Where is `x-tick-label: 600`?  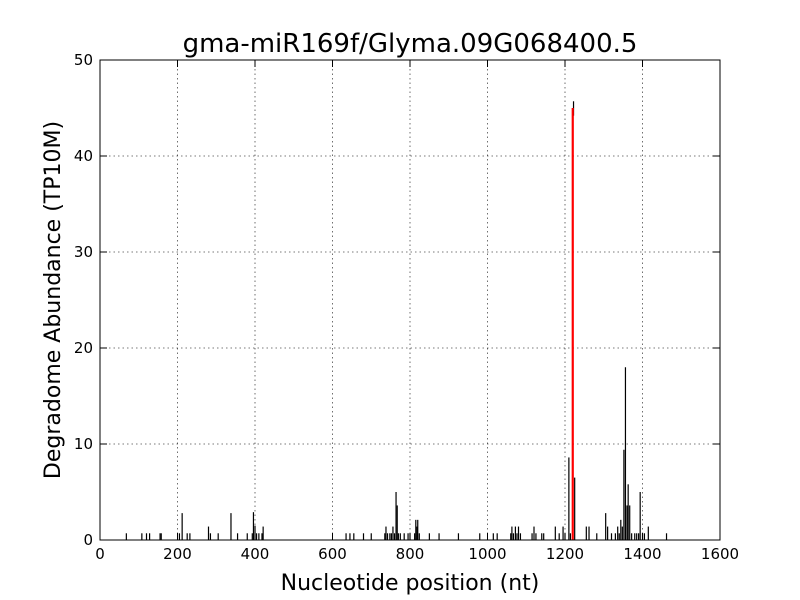
x-tick-label: 600 is located at coordinates (332, 554).